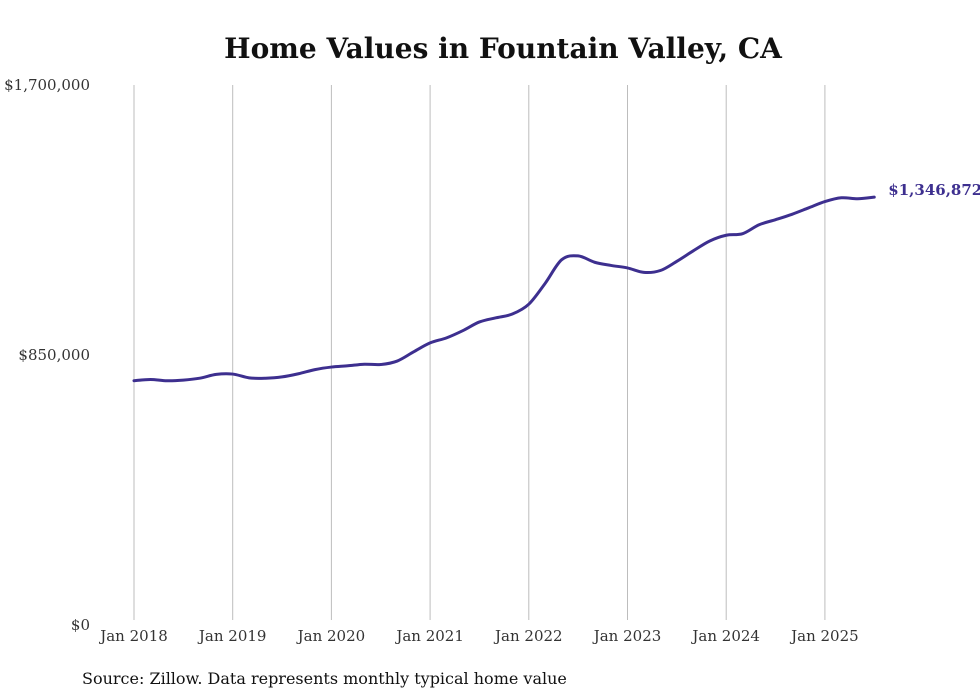 Image resolution: width=980 pixels, height=699 pixels. Describe the element at coordinates (934, 190) in the screenshot. I see `end-value-label: $1,346,872` at that location.